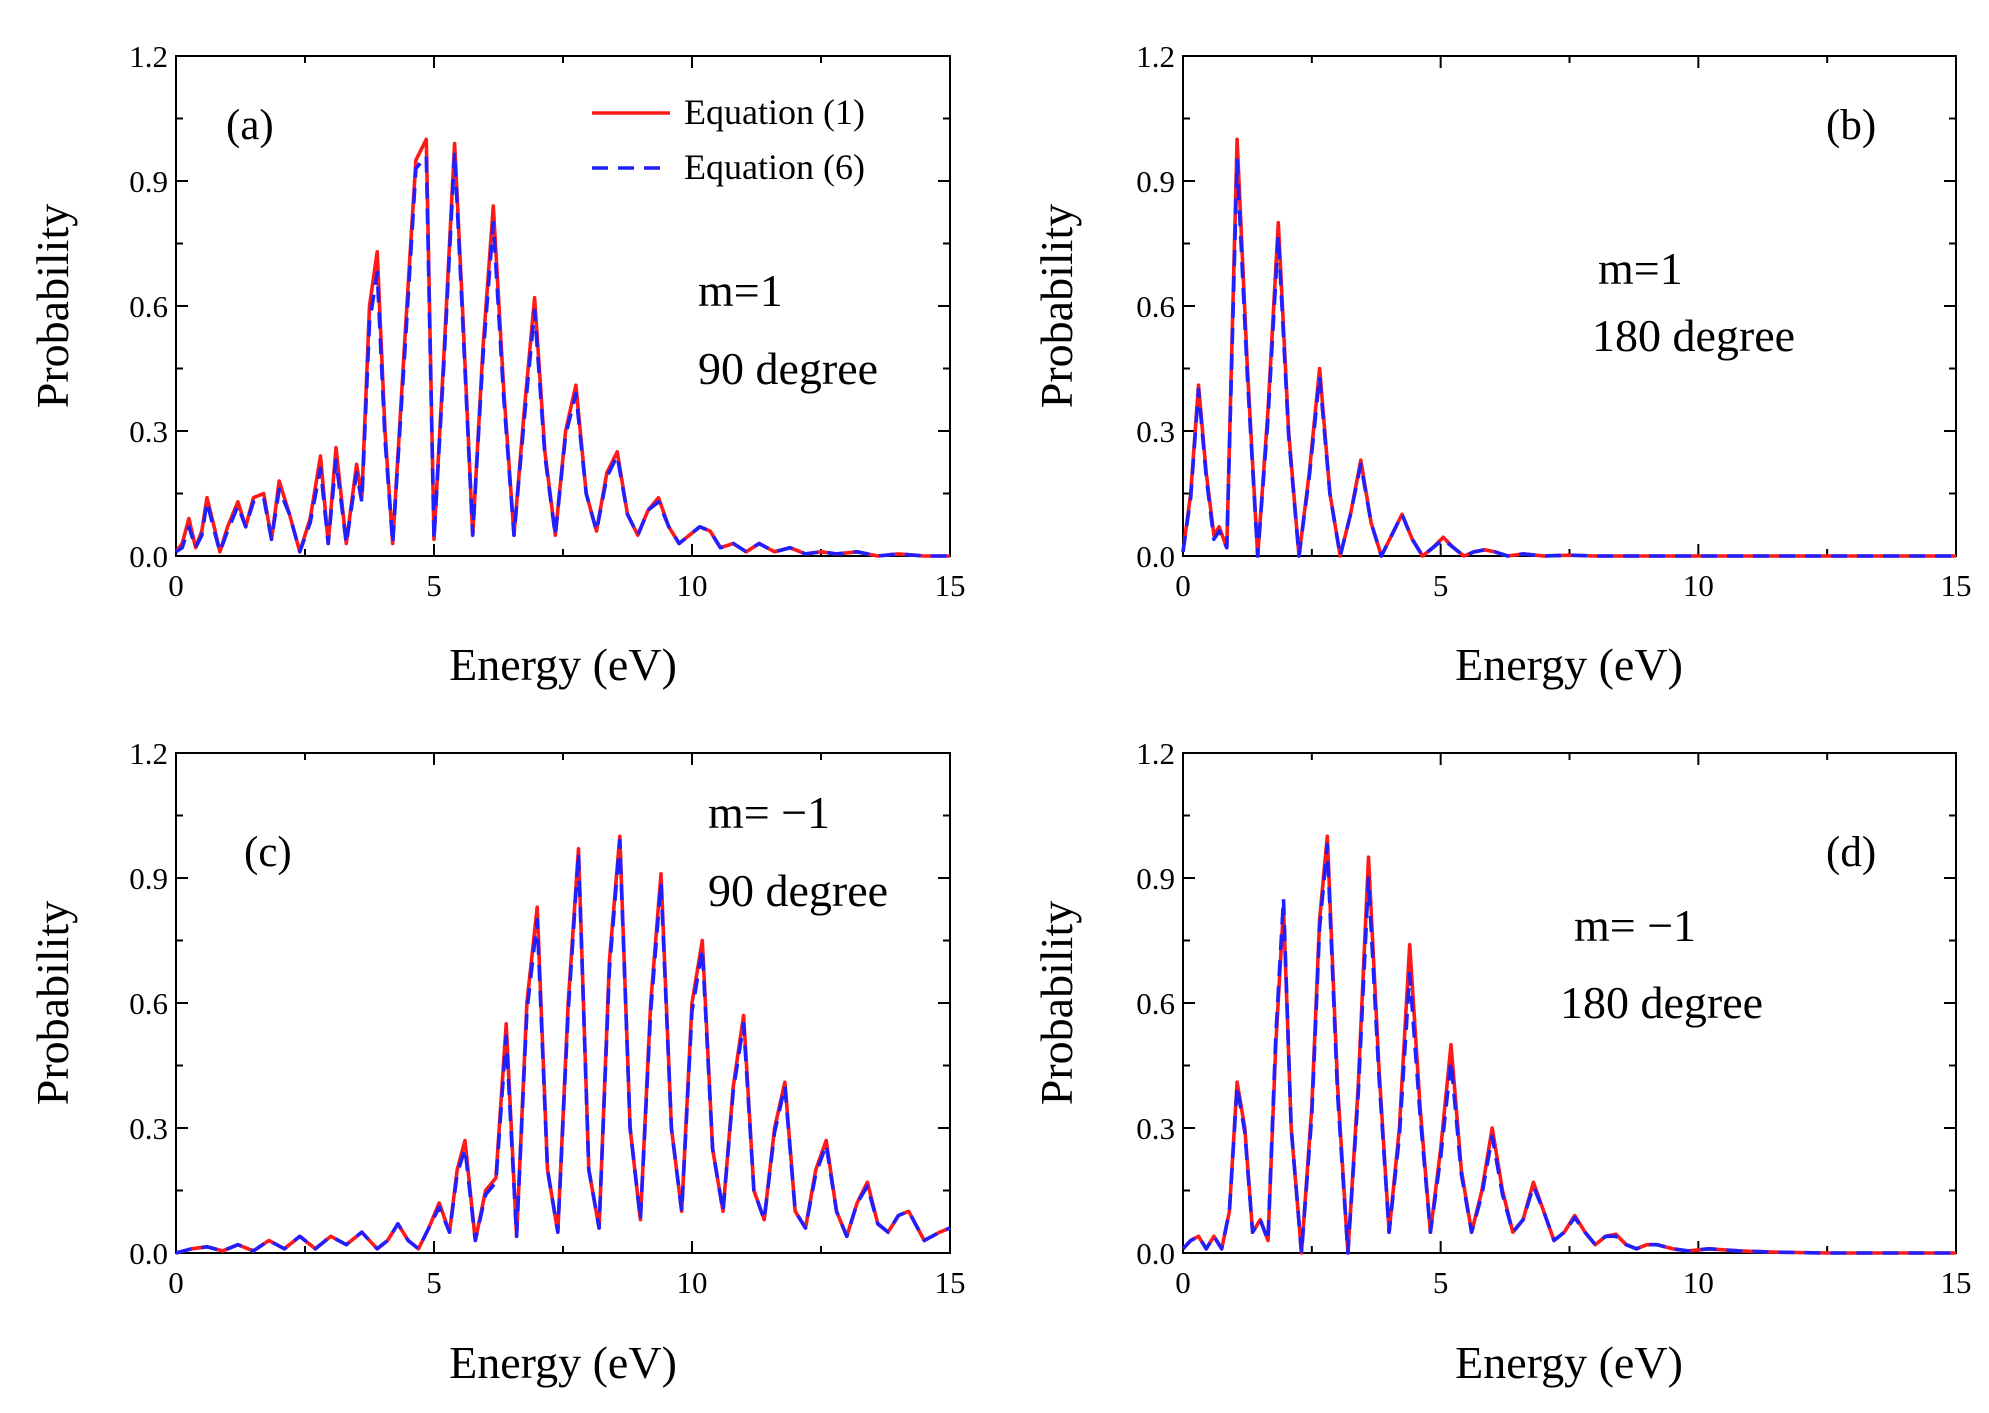  Describe the element at coordinates (728, 139) in the screenshot. I see `legend: Equation (1) Equation (6)` at that location.